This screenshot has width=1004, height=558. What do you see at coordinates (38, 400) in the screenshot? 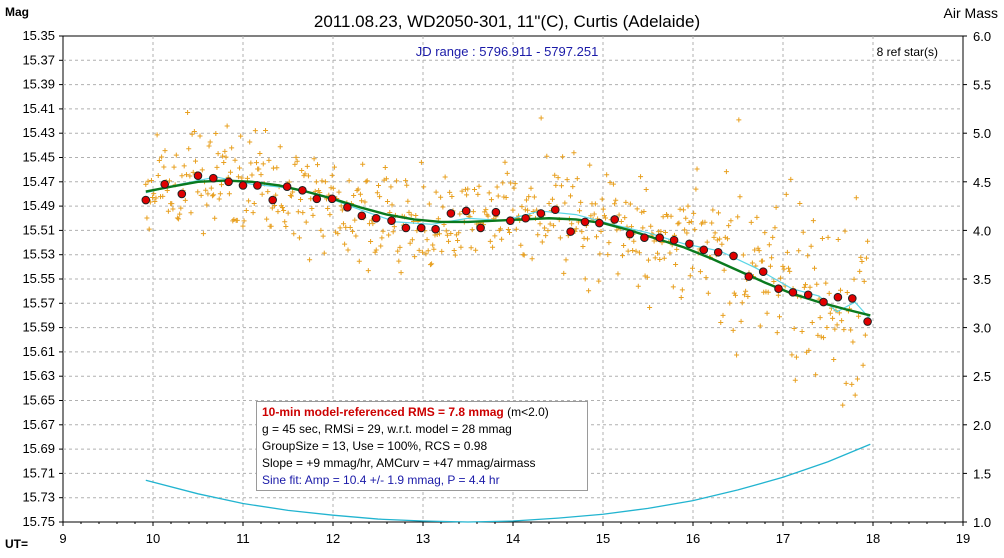
I see `y-tick-label: 15.65` at bounding box center [38, 400].